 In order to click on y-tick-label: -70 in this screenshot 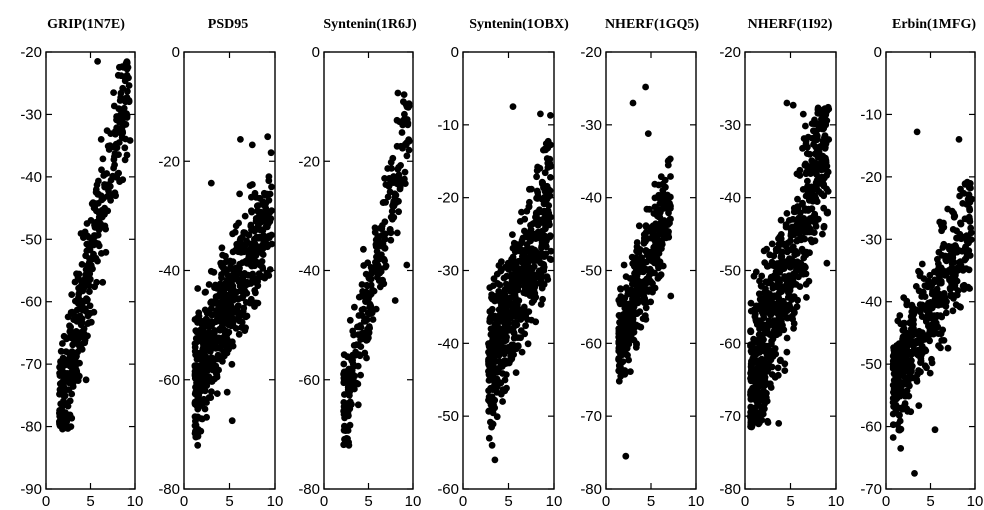, I will do `click(730, 416)`.